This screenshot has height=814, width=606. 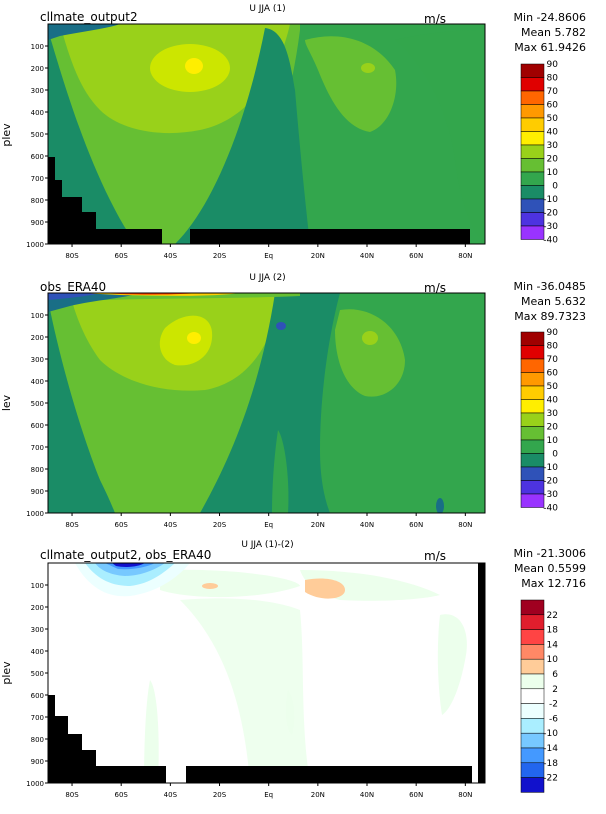 I want to click on contour-band-2-6-center, so click(x=245, y=690).